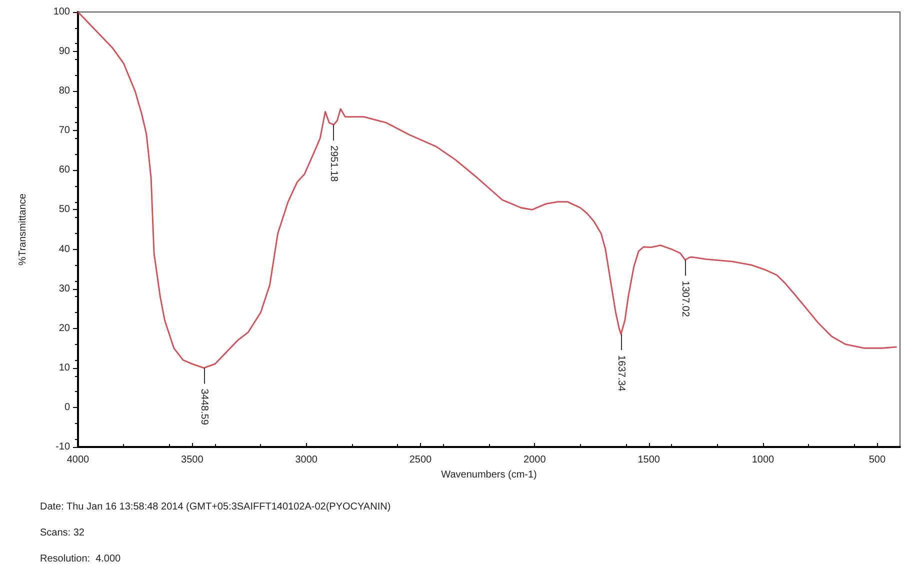 Image resolution: width=906 pixels, height=576 pixels. Describe the element at coordinates (489, 474) in the screenshot. I see `x-axis-title: Wavenumbers (cm-1)` at that location.